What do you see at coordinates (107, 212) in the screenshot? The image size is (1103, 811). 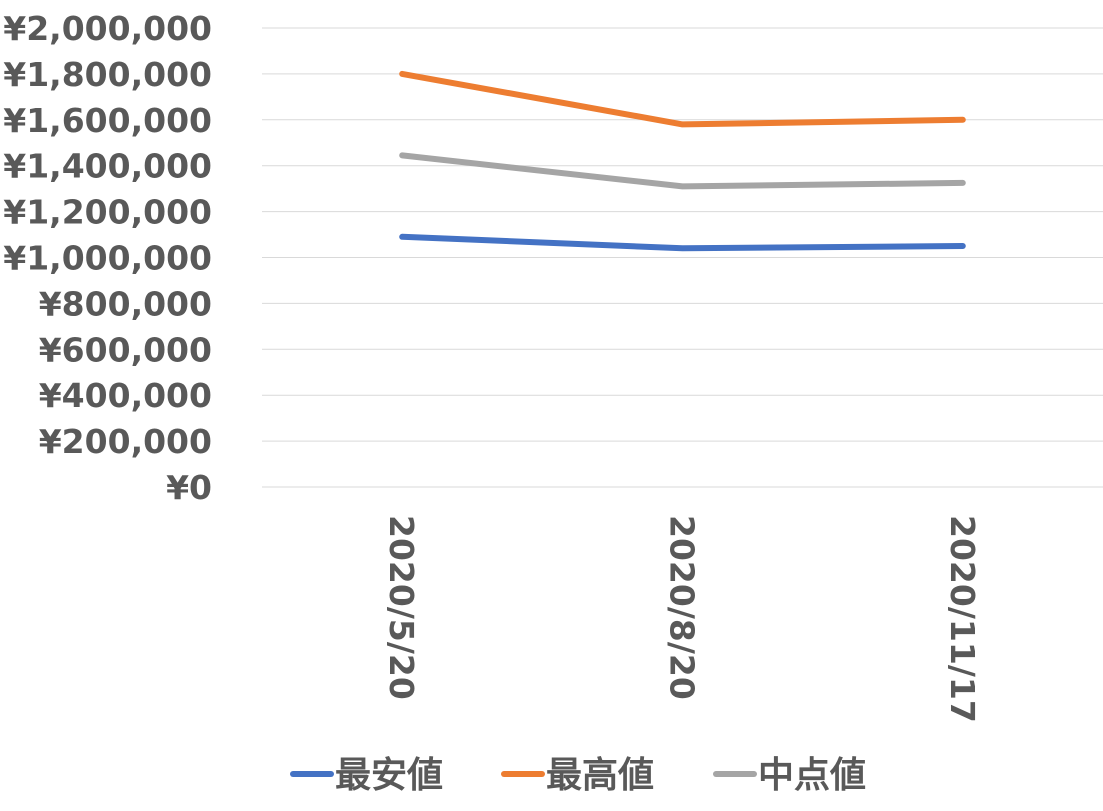 I see `y-tick-label: ¥1,200,000` at bounding box center [107, 212].